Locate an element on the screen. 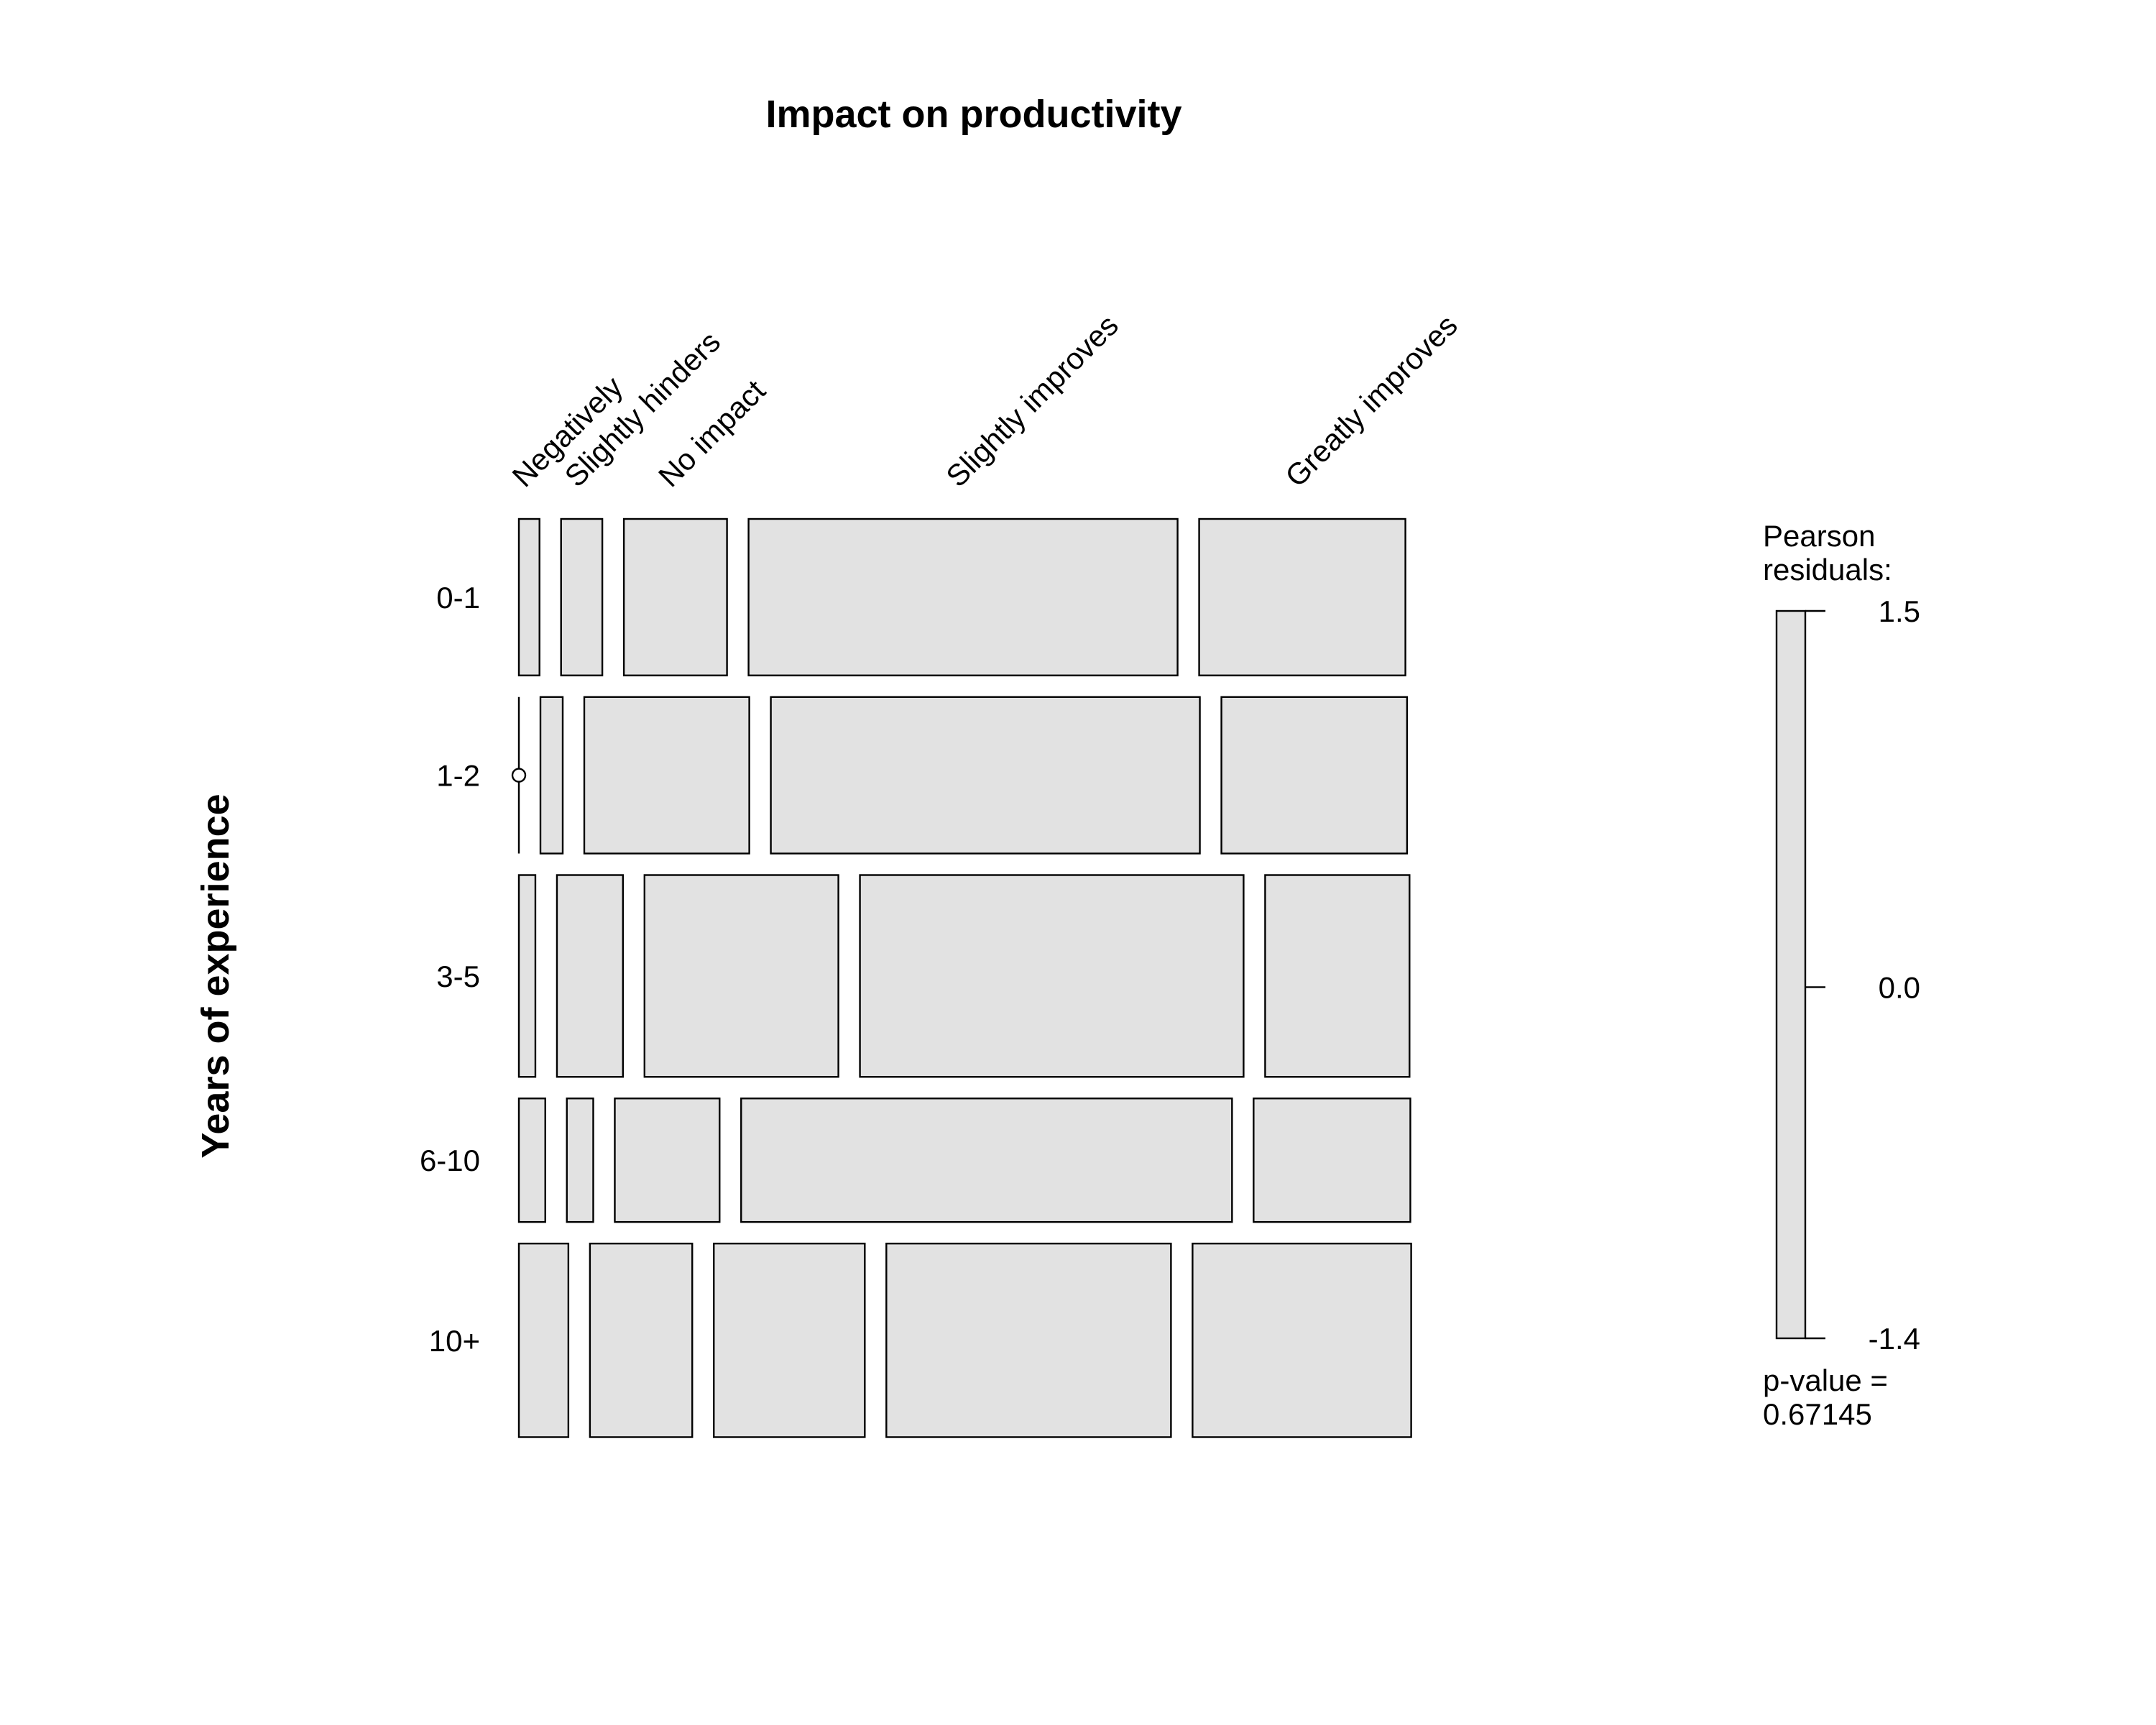  row-labels: 0-1 1-2 3-5 6-10 10+ is located at coordinates (450, 969).